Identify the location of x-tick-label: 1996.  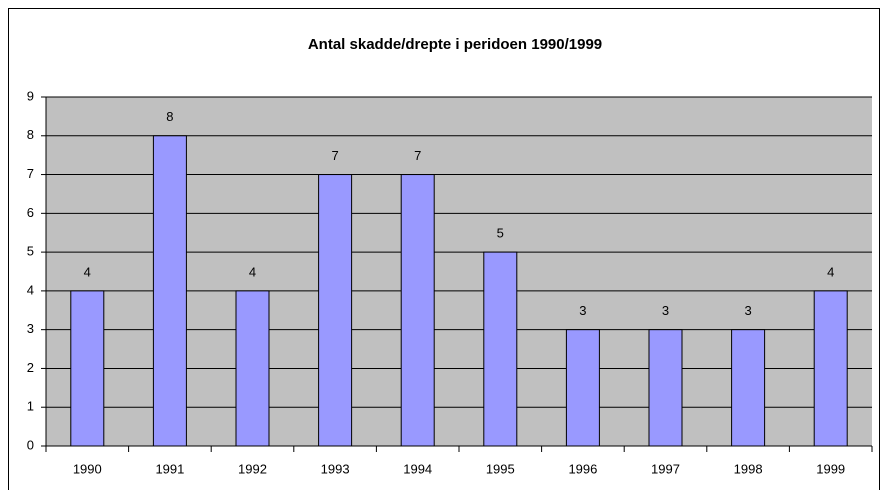
(582, 468).